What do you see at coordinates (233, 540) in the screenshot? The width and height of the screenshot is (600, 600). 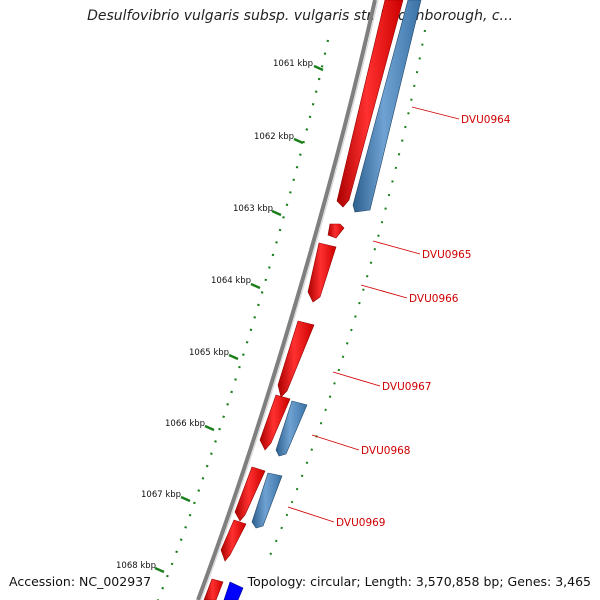 I see `feature-red-lower` at bounding box center [233, 540].